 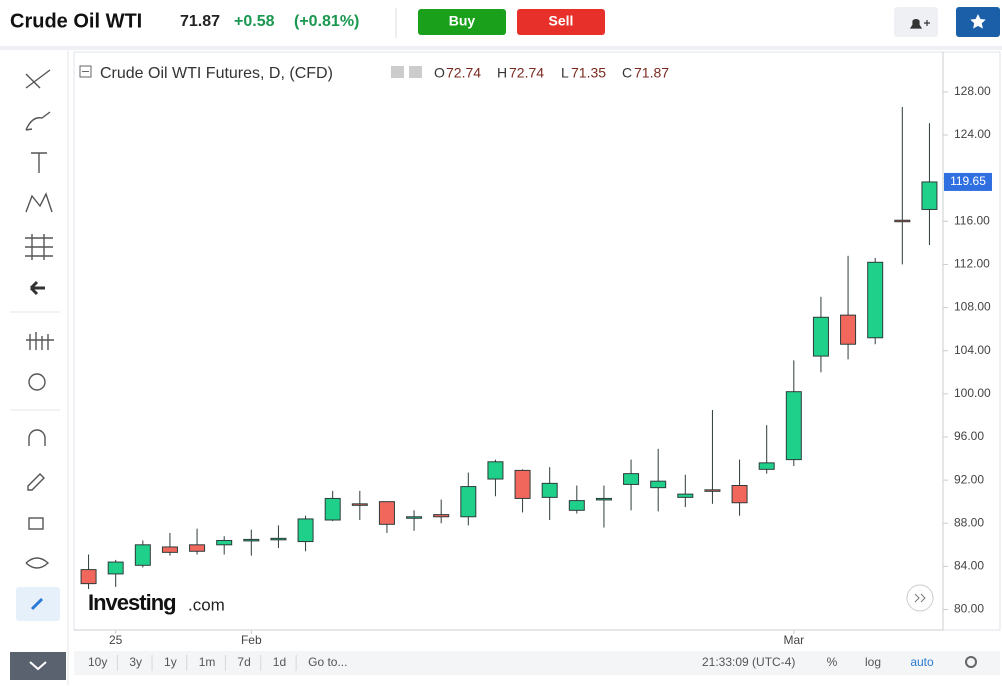 I want to click on price-change: +0.58, so click(x=254, y=21).